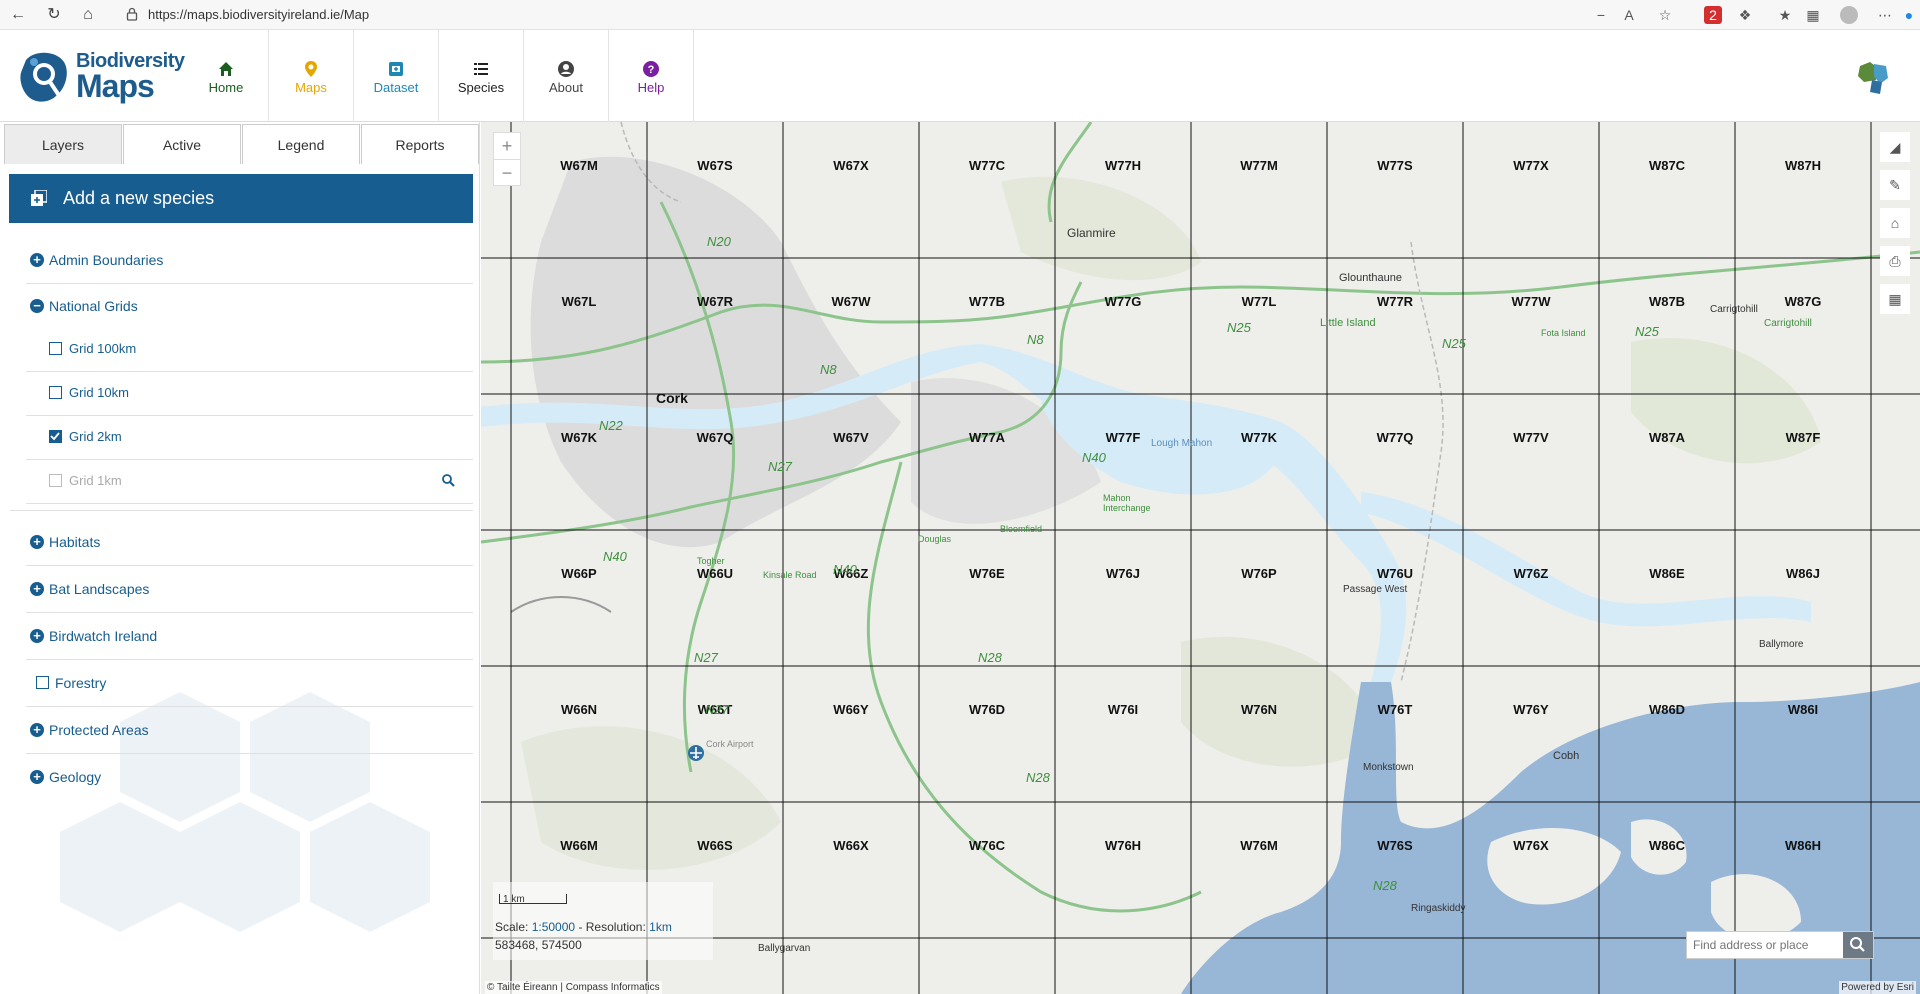  Describe the element at coordinates (249, 684) in the screenshot. I see `layer-forestry: Forestry` at that location.